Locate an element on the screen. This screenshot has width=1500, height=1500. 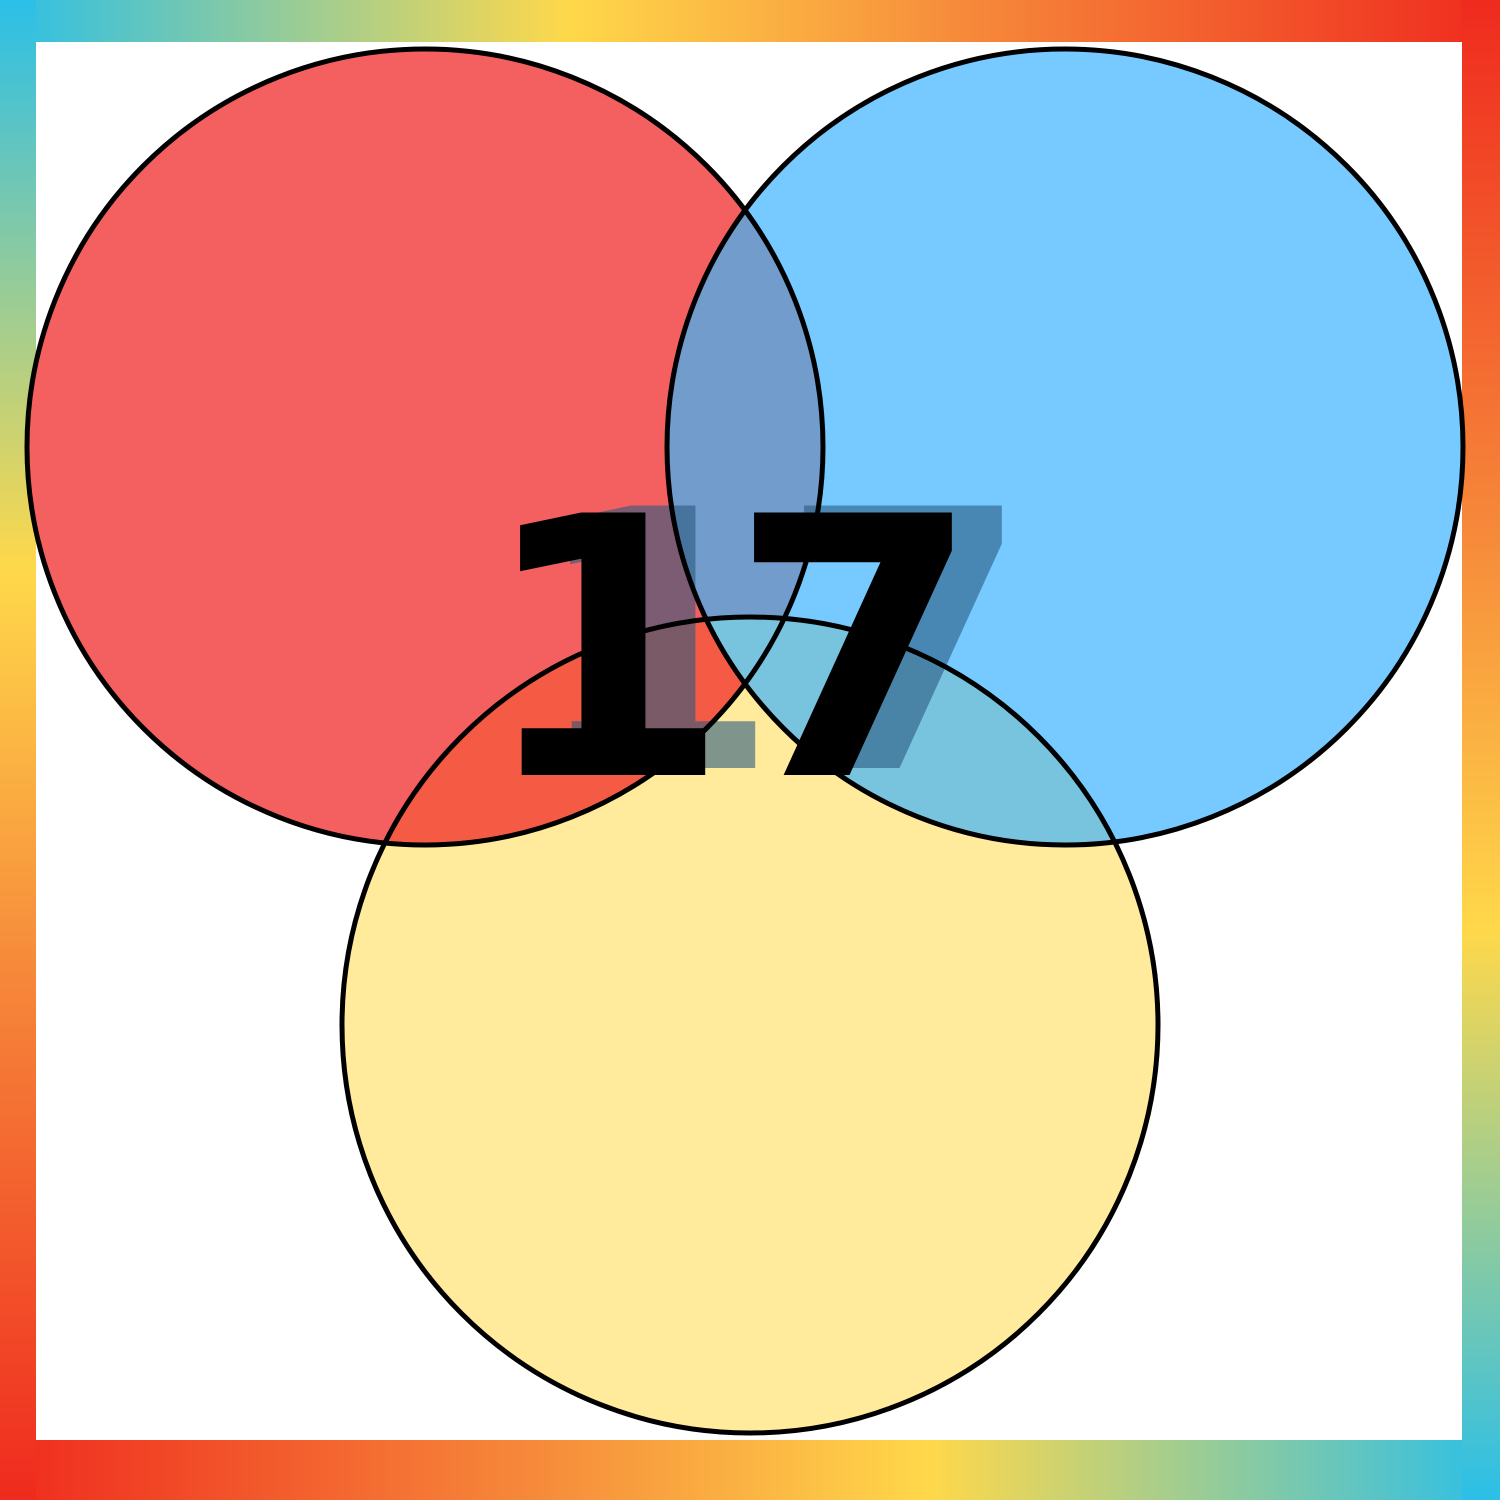
center-number: 17 is located at coordinates (730, 650).